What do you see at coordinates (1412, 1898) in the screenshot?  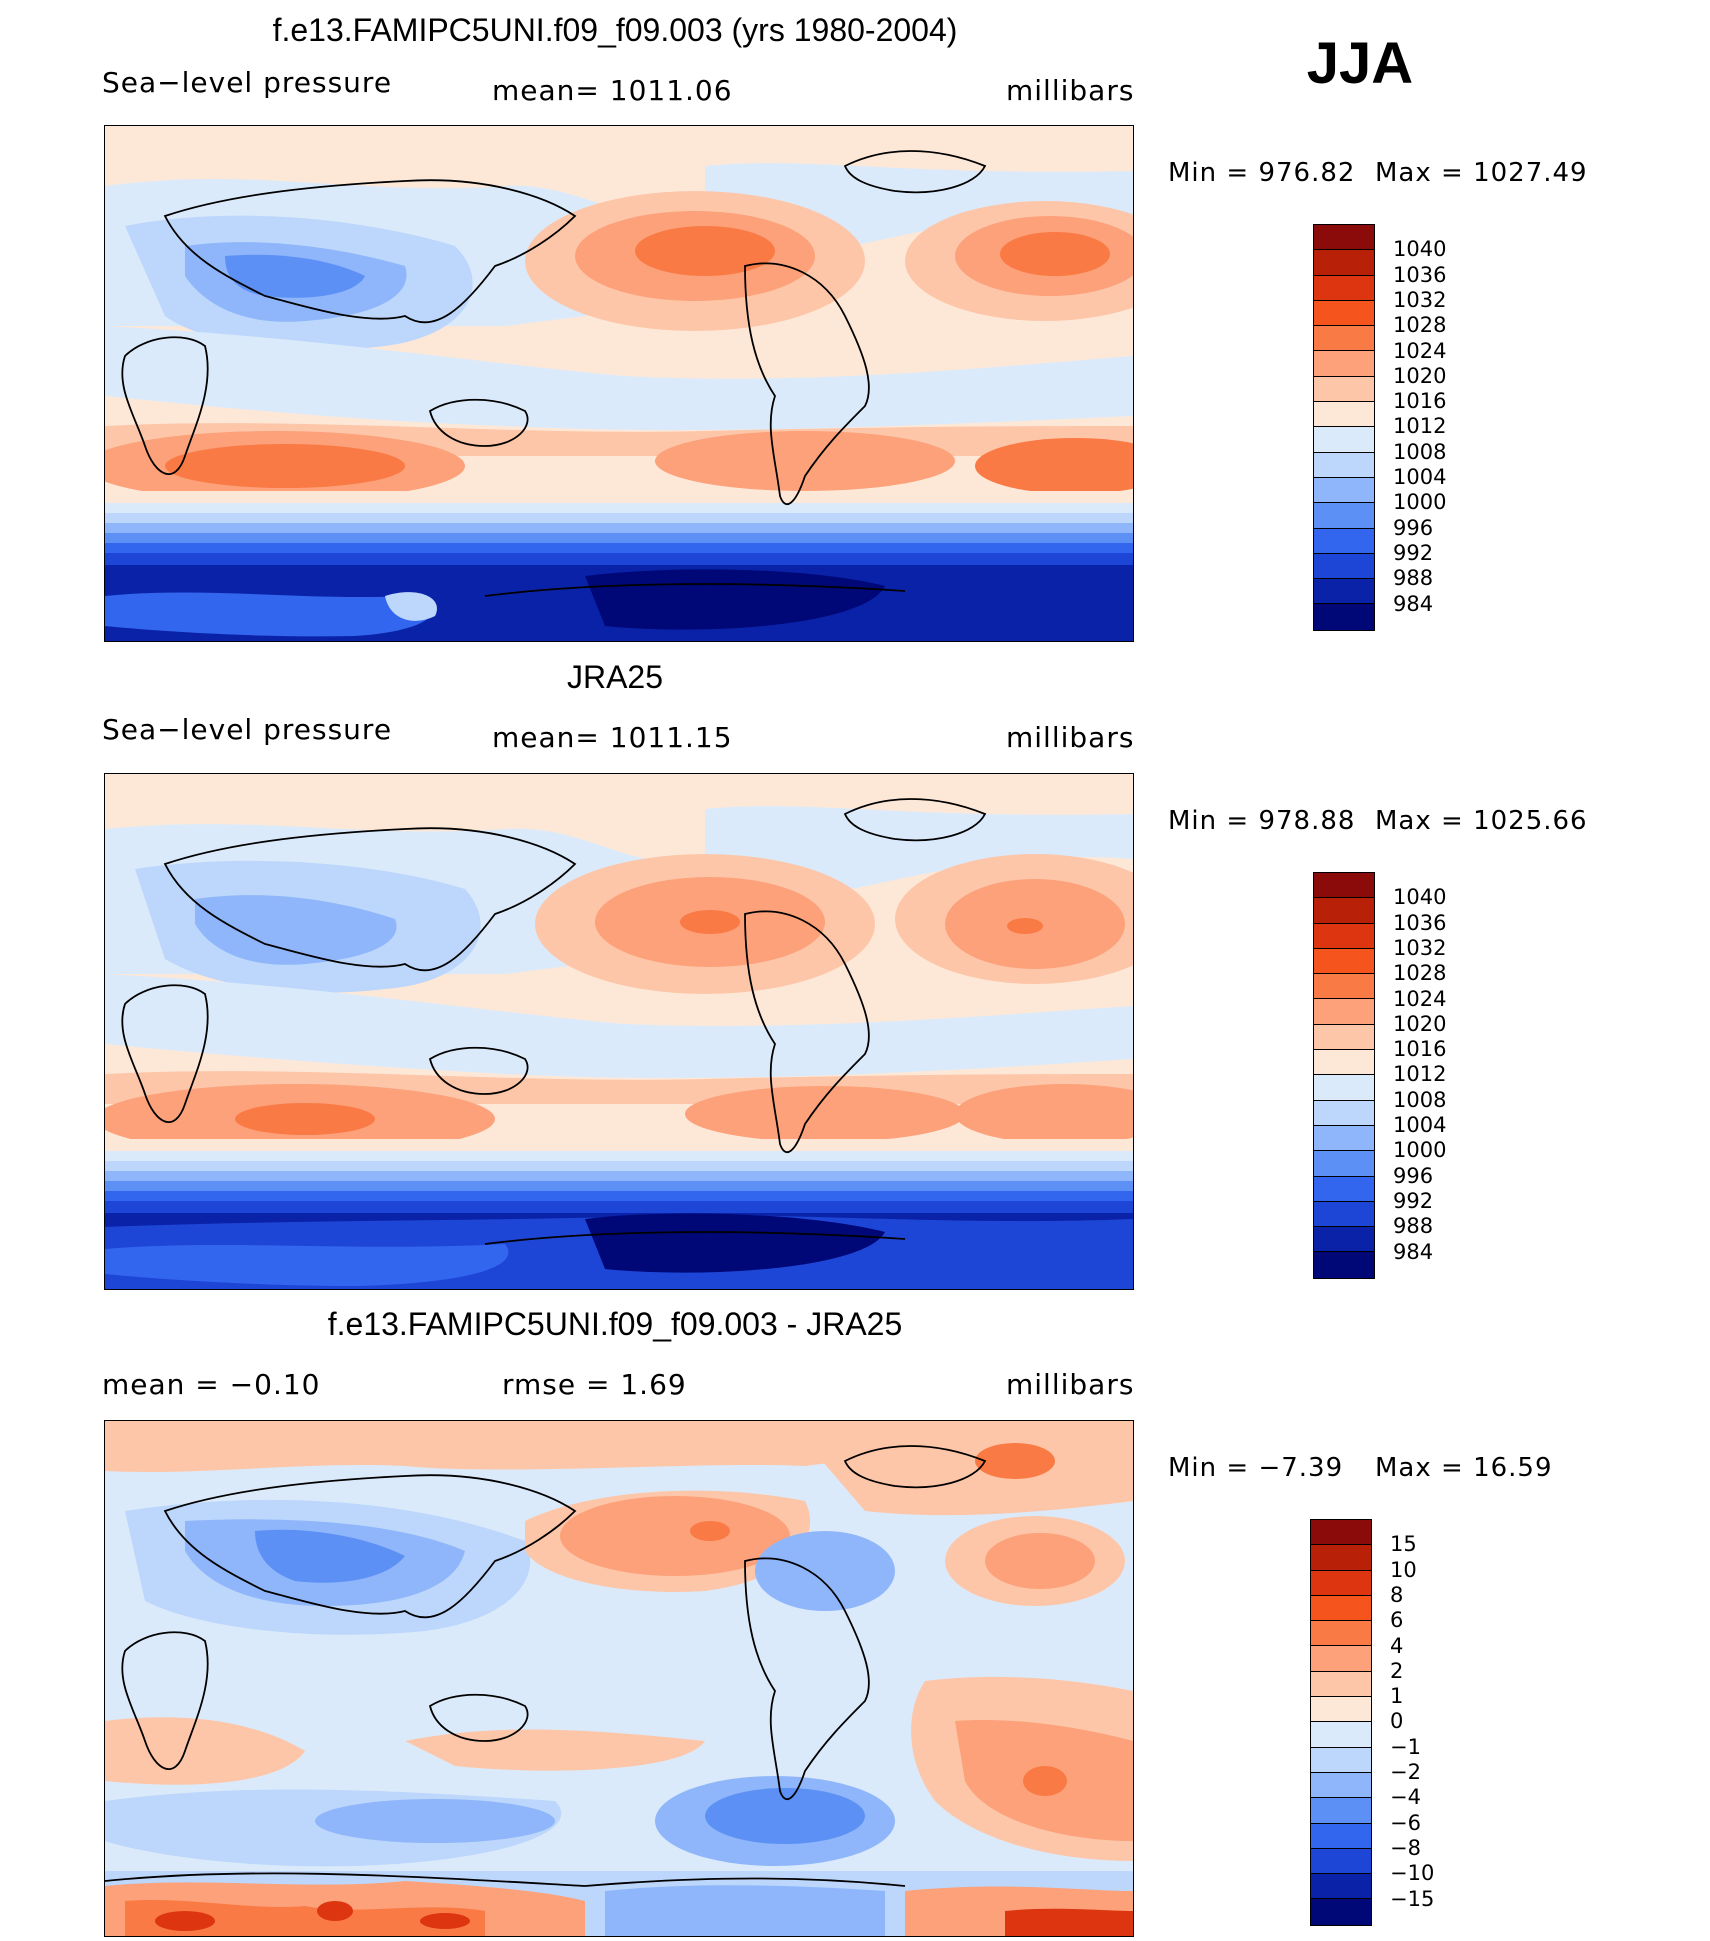 I see `panel-3-colorbar-tick-label: −15` at bounding box center [1412, 1898].